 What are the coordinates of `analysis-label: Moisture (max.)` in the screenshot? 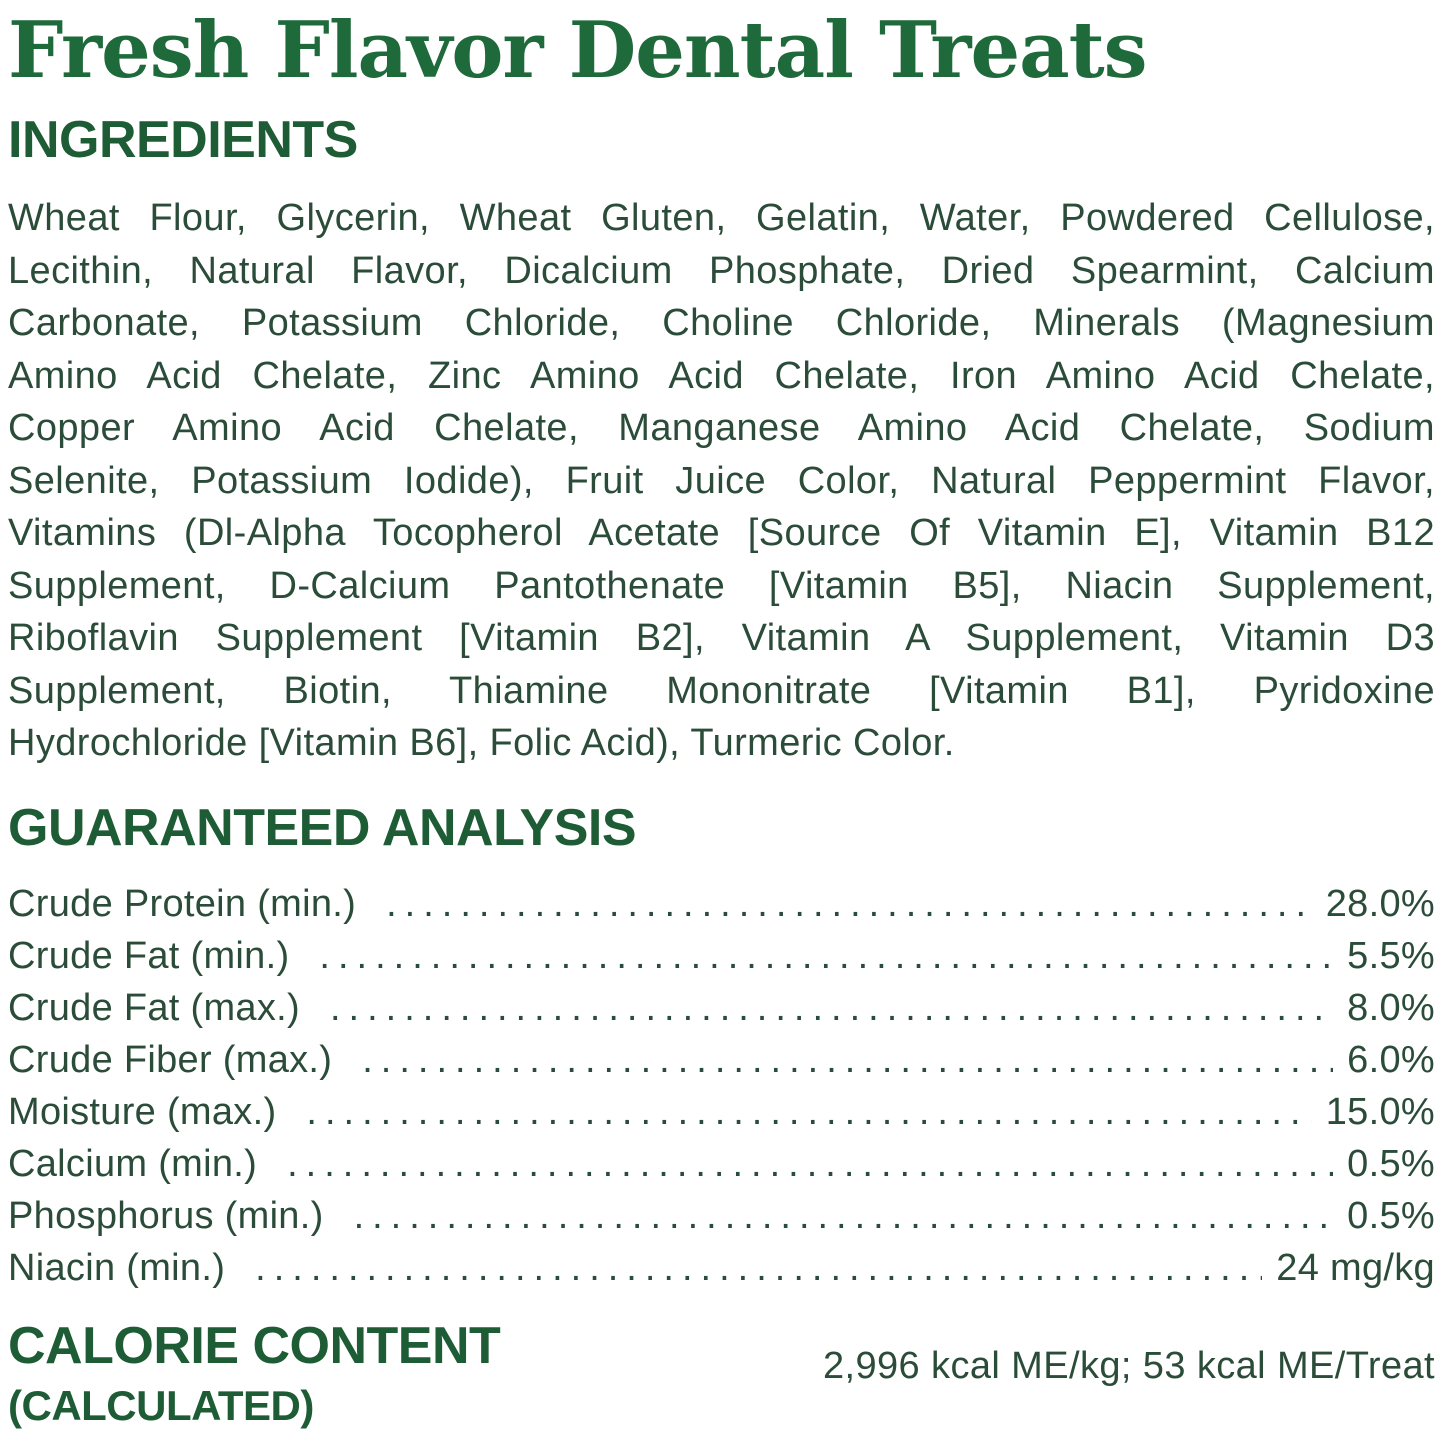 It's located at (142, 1111).